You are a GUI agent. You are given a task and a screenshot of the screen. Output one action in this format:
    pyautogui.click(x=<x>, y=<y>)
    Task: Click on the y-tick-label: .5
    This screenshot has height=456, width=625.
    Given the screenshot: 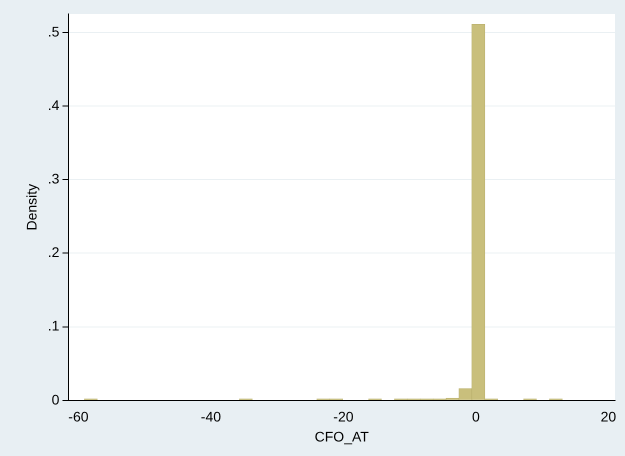 What is the action you would take?
    pyautogui.click(x=54, y=31)
    